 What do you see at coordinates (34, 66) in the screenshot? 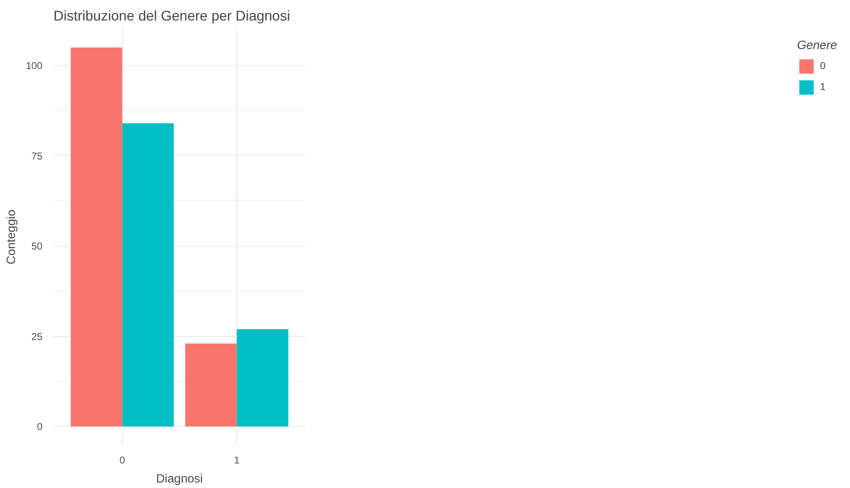
I see `y-tick-label: 100` at bounding box center [34, 66].